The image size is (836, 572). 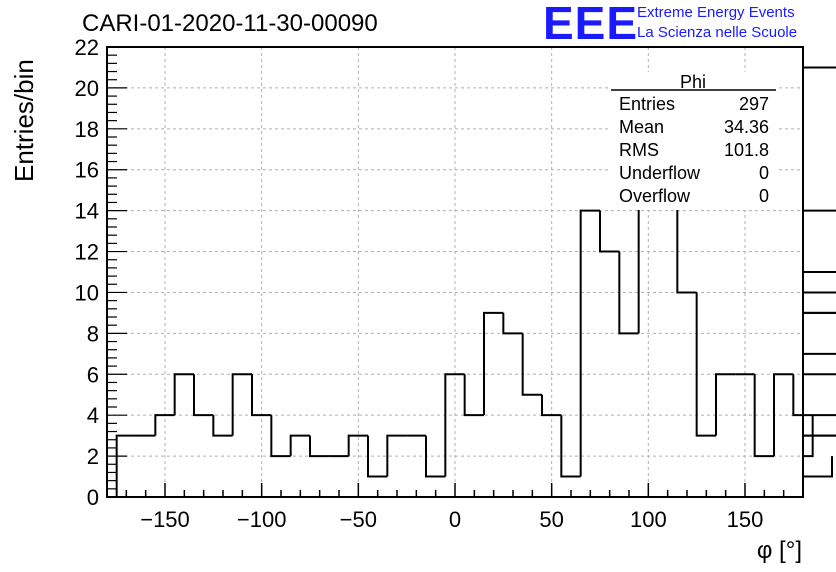 I want to click on x-axis-label: φ [°], so click(x=779, y=550).